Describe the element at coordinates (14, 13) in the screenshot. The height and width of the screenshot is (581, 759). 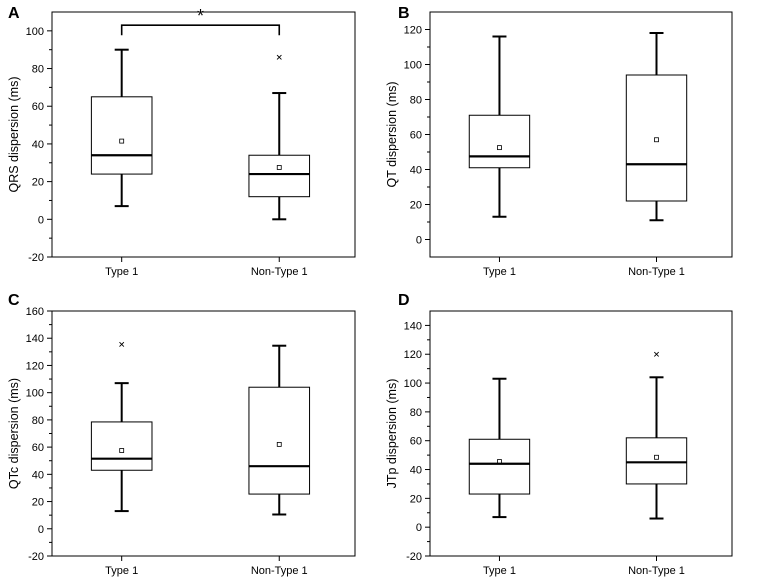
I see `panel-letter: A` at that location.